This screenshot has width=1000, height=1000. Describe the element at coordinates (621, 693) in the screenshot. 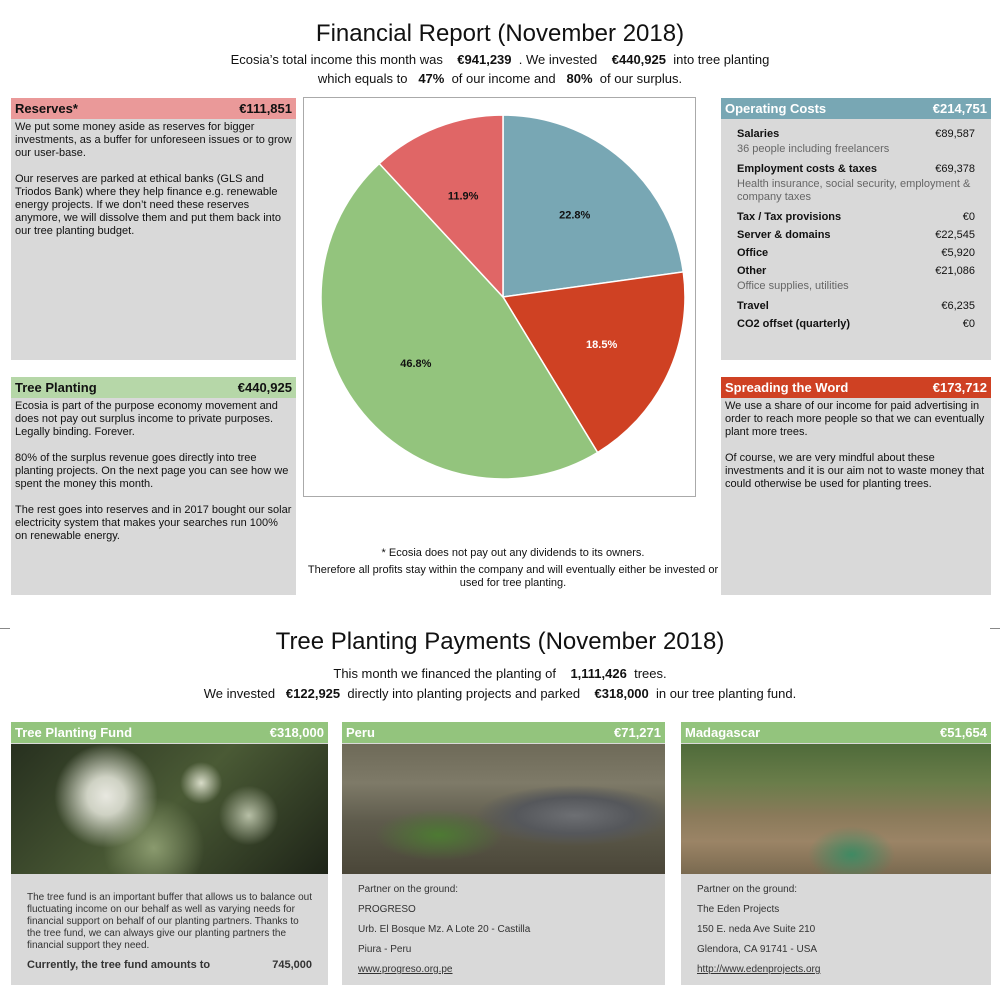

I see `fund-amount: €318,000` at that location.